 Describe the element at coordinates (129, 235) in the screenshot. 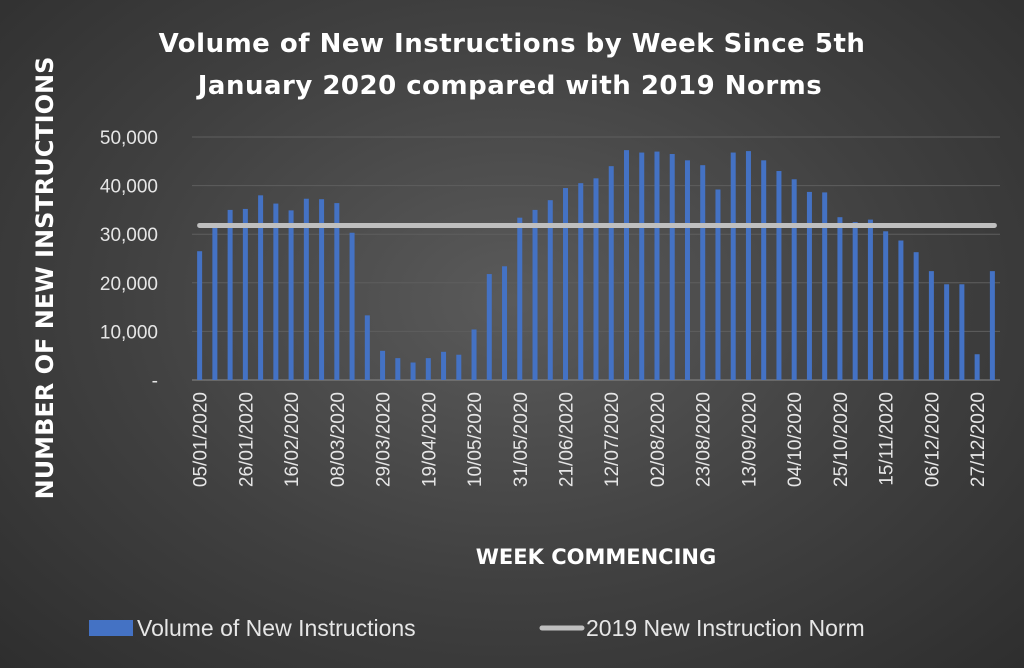

I see `y-tick-label: 30,000` at that location.